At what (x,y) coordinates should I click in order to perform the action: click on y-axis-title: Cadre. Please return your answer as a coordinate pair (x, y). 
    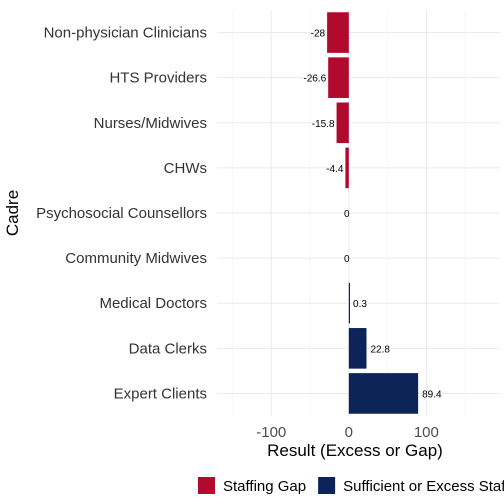
    Looking at the image, I should click on (12, 213).